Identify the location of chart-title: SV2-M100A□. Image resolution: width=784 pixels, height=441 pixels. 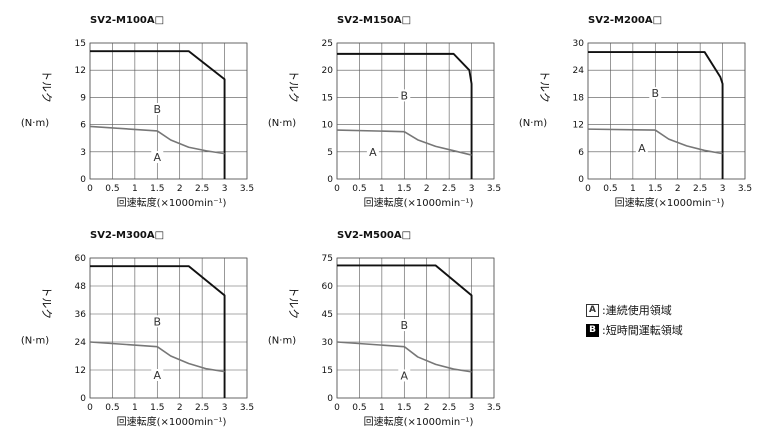
(127, 20).